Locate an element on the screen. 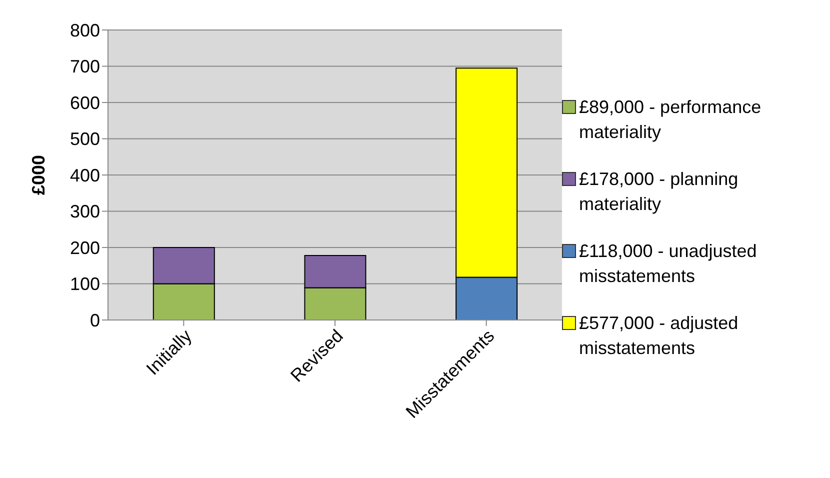  y-tick-label: 800 is located at coordinates (85, 30).